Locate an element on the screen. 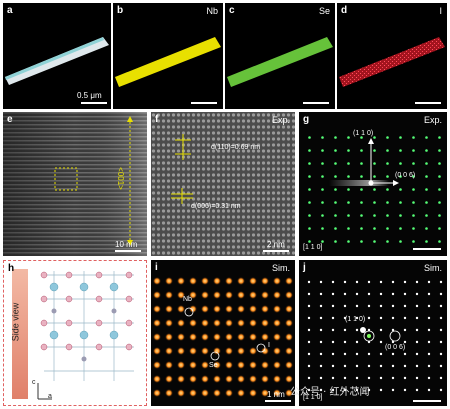 The height and width of the screenshot is (409, 450). side-view-label: Side view is located at coordinates (15, 322).